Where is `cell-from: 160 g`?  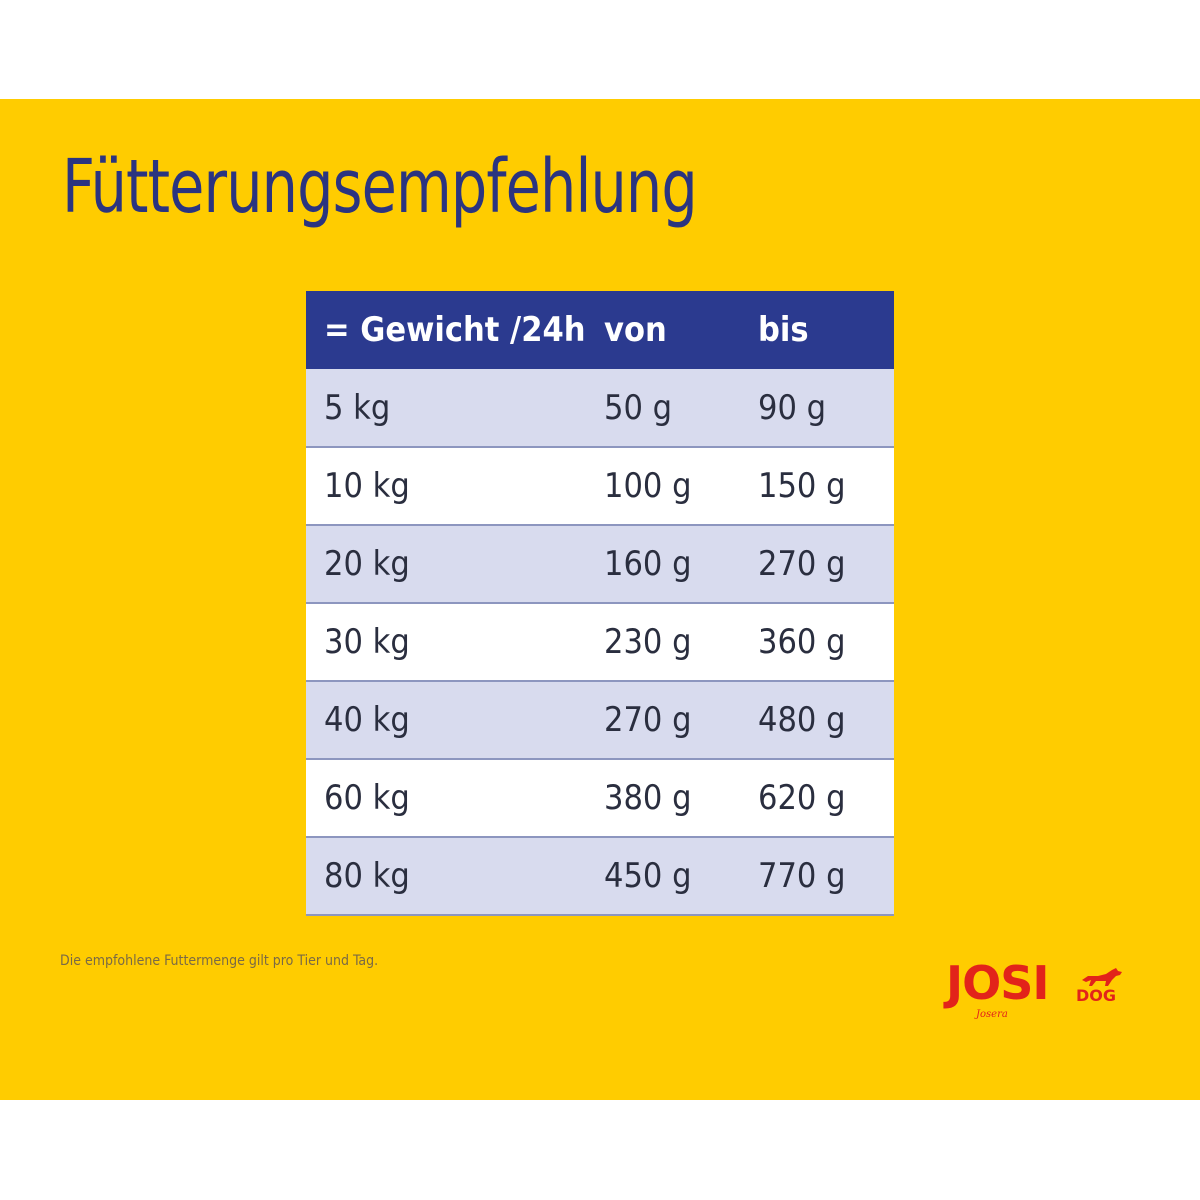
cell-from: 160 g is located at coordinates (648, 564).